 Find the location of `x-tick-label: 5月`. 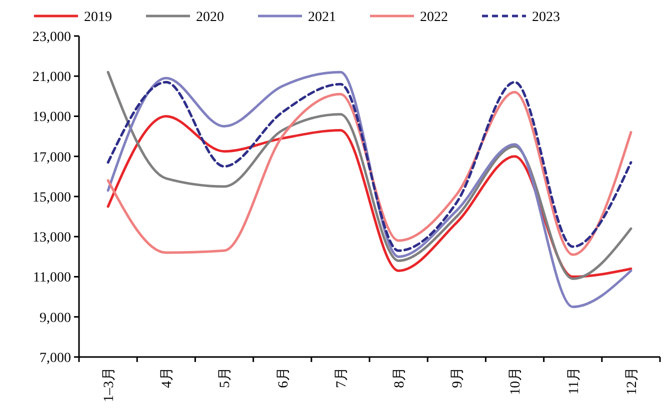

x-tick-label: 5月 is located at coordinates (226, 377).